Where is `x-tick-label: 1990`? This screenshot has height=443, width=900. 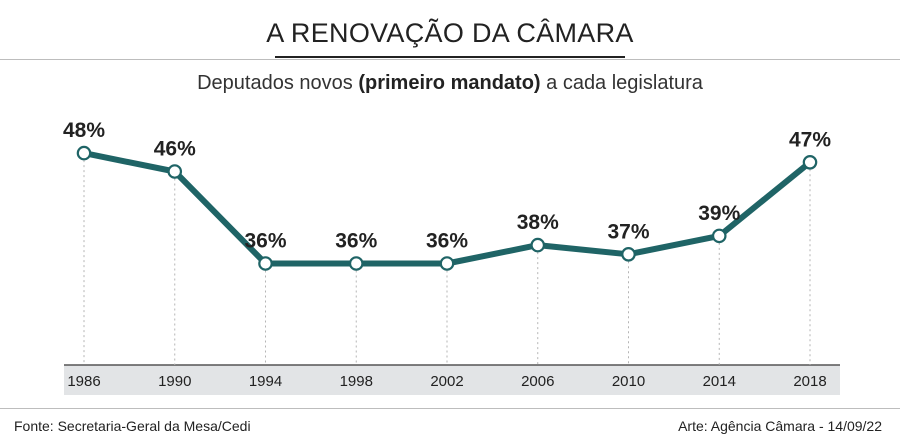 x-tick-label: 1990 is located at coordinates (174, 381).